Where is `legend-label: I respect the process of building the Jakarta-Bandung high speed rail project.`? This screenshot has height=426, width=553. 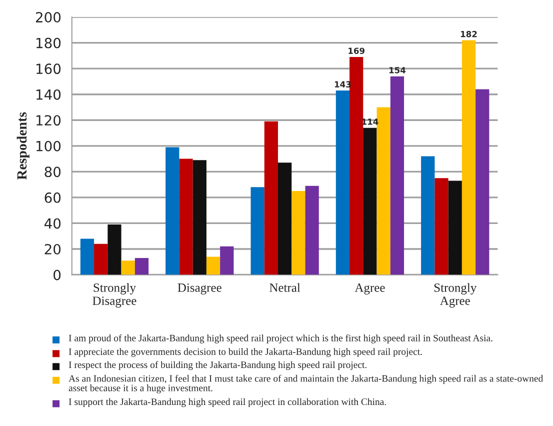 legend-label: I respect the process of building the Jakarta-Bandung high speed rail project. is located at coordinates (217, 365).